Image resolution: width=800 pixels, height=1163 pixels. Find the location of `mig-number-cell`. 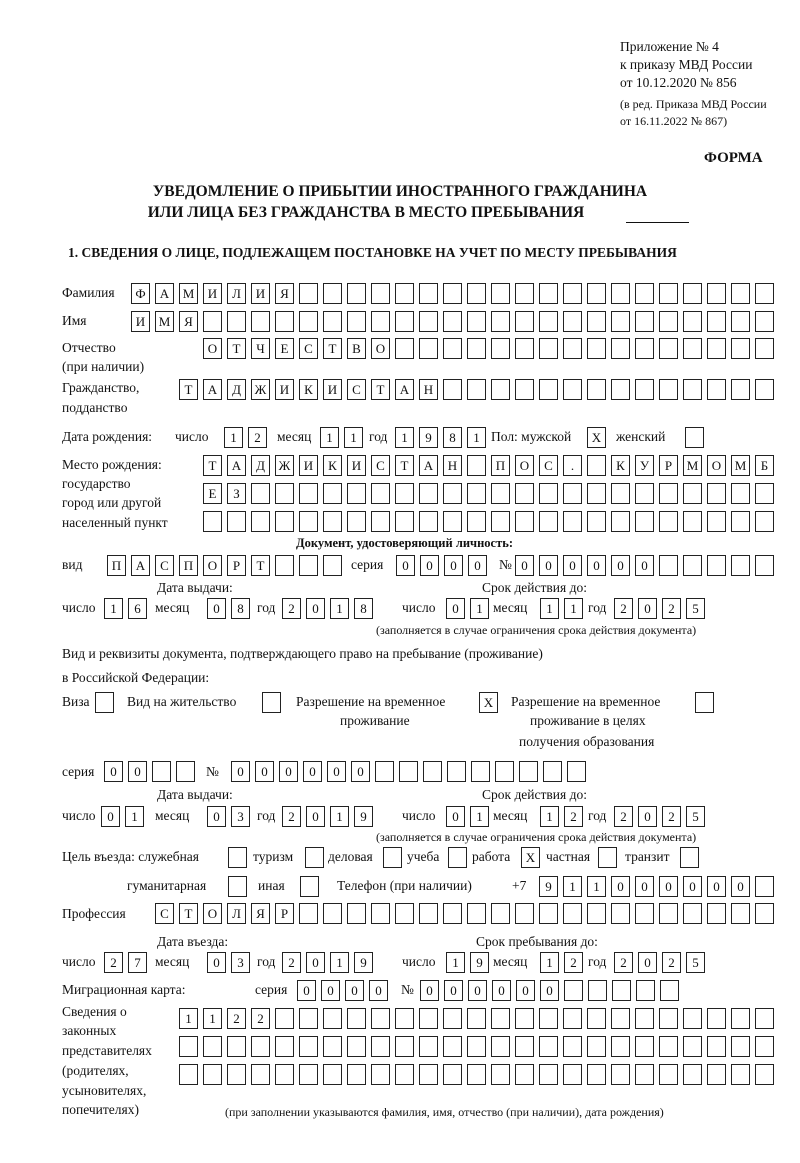

mig-number-cell is located at coordinates (621, 990).